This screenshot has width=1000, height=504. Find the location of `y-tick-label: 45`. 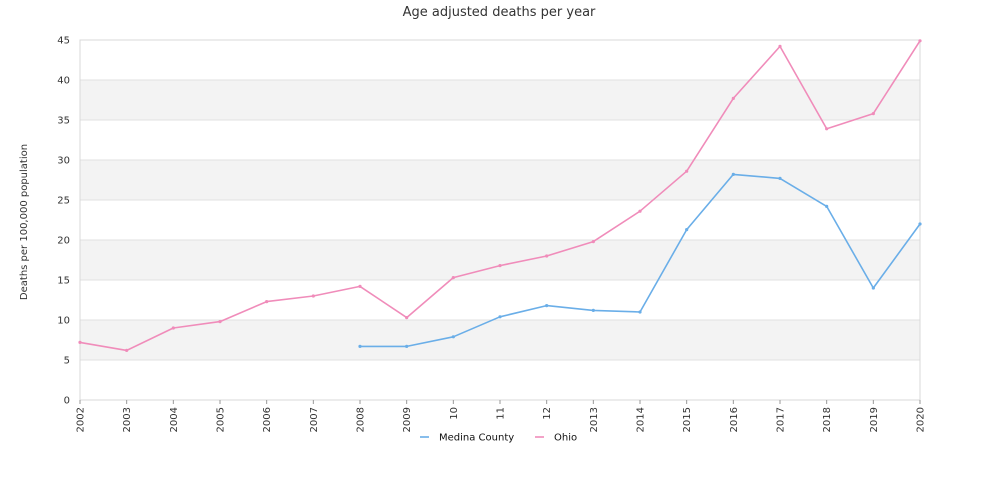

y-tick-label: 45 is located at coordinates (63, 41).